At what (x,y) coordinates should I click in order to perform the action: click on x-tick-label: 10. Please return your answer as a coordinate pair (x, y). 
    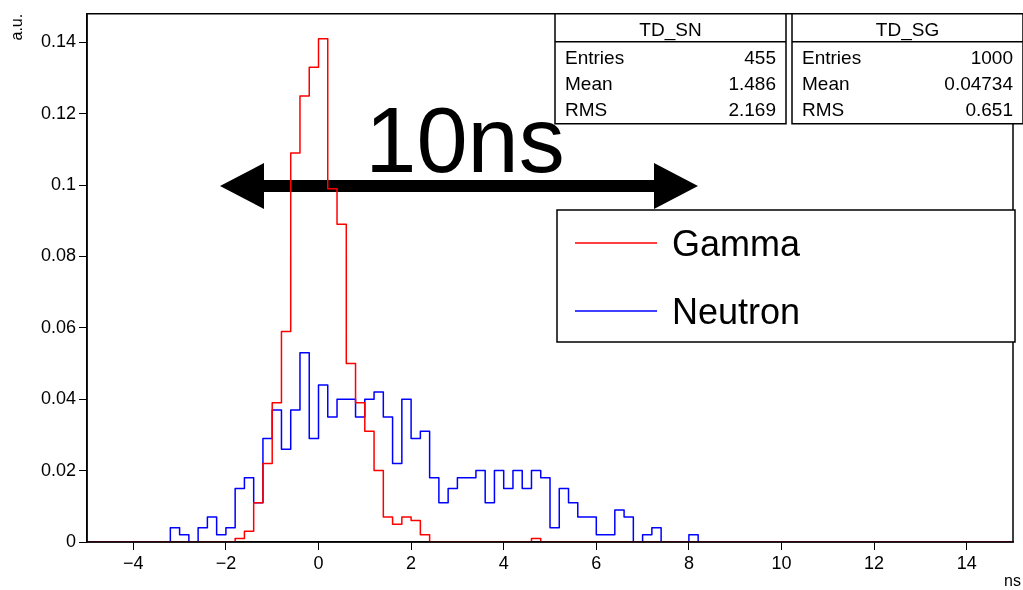
    Looking at the image, I should click on (781, 562).